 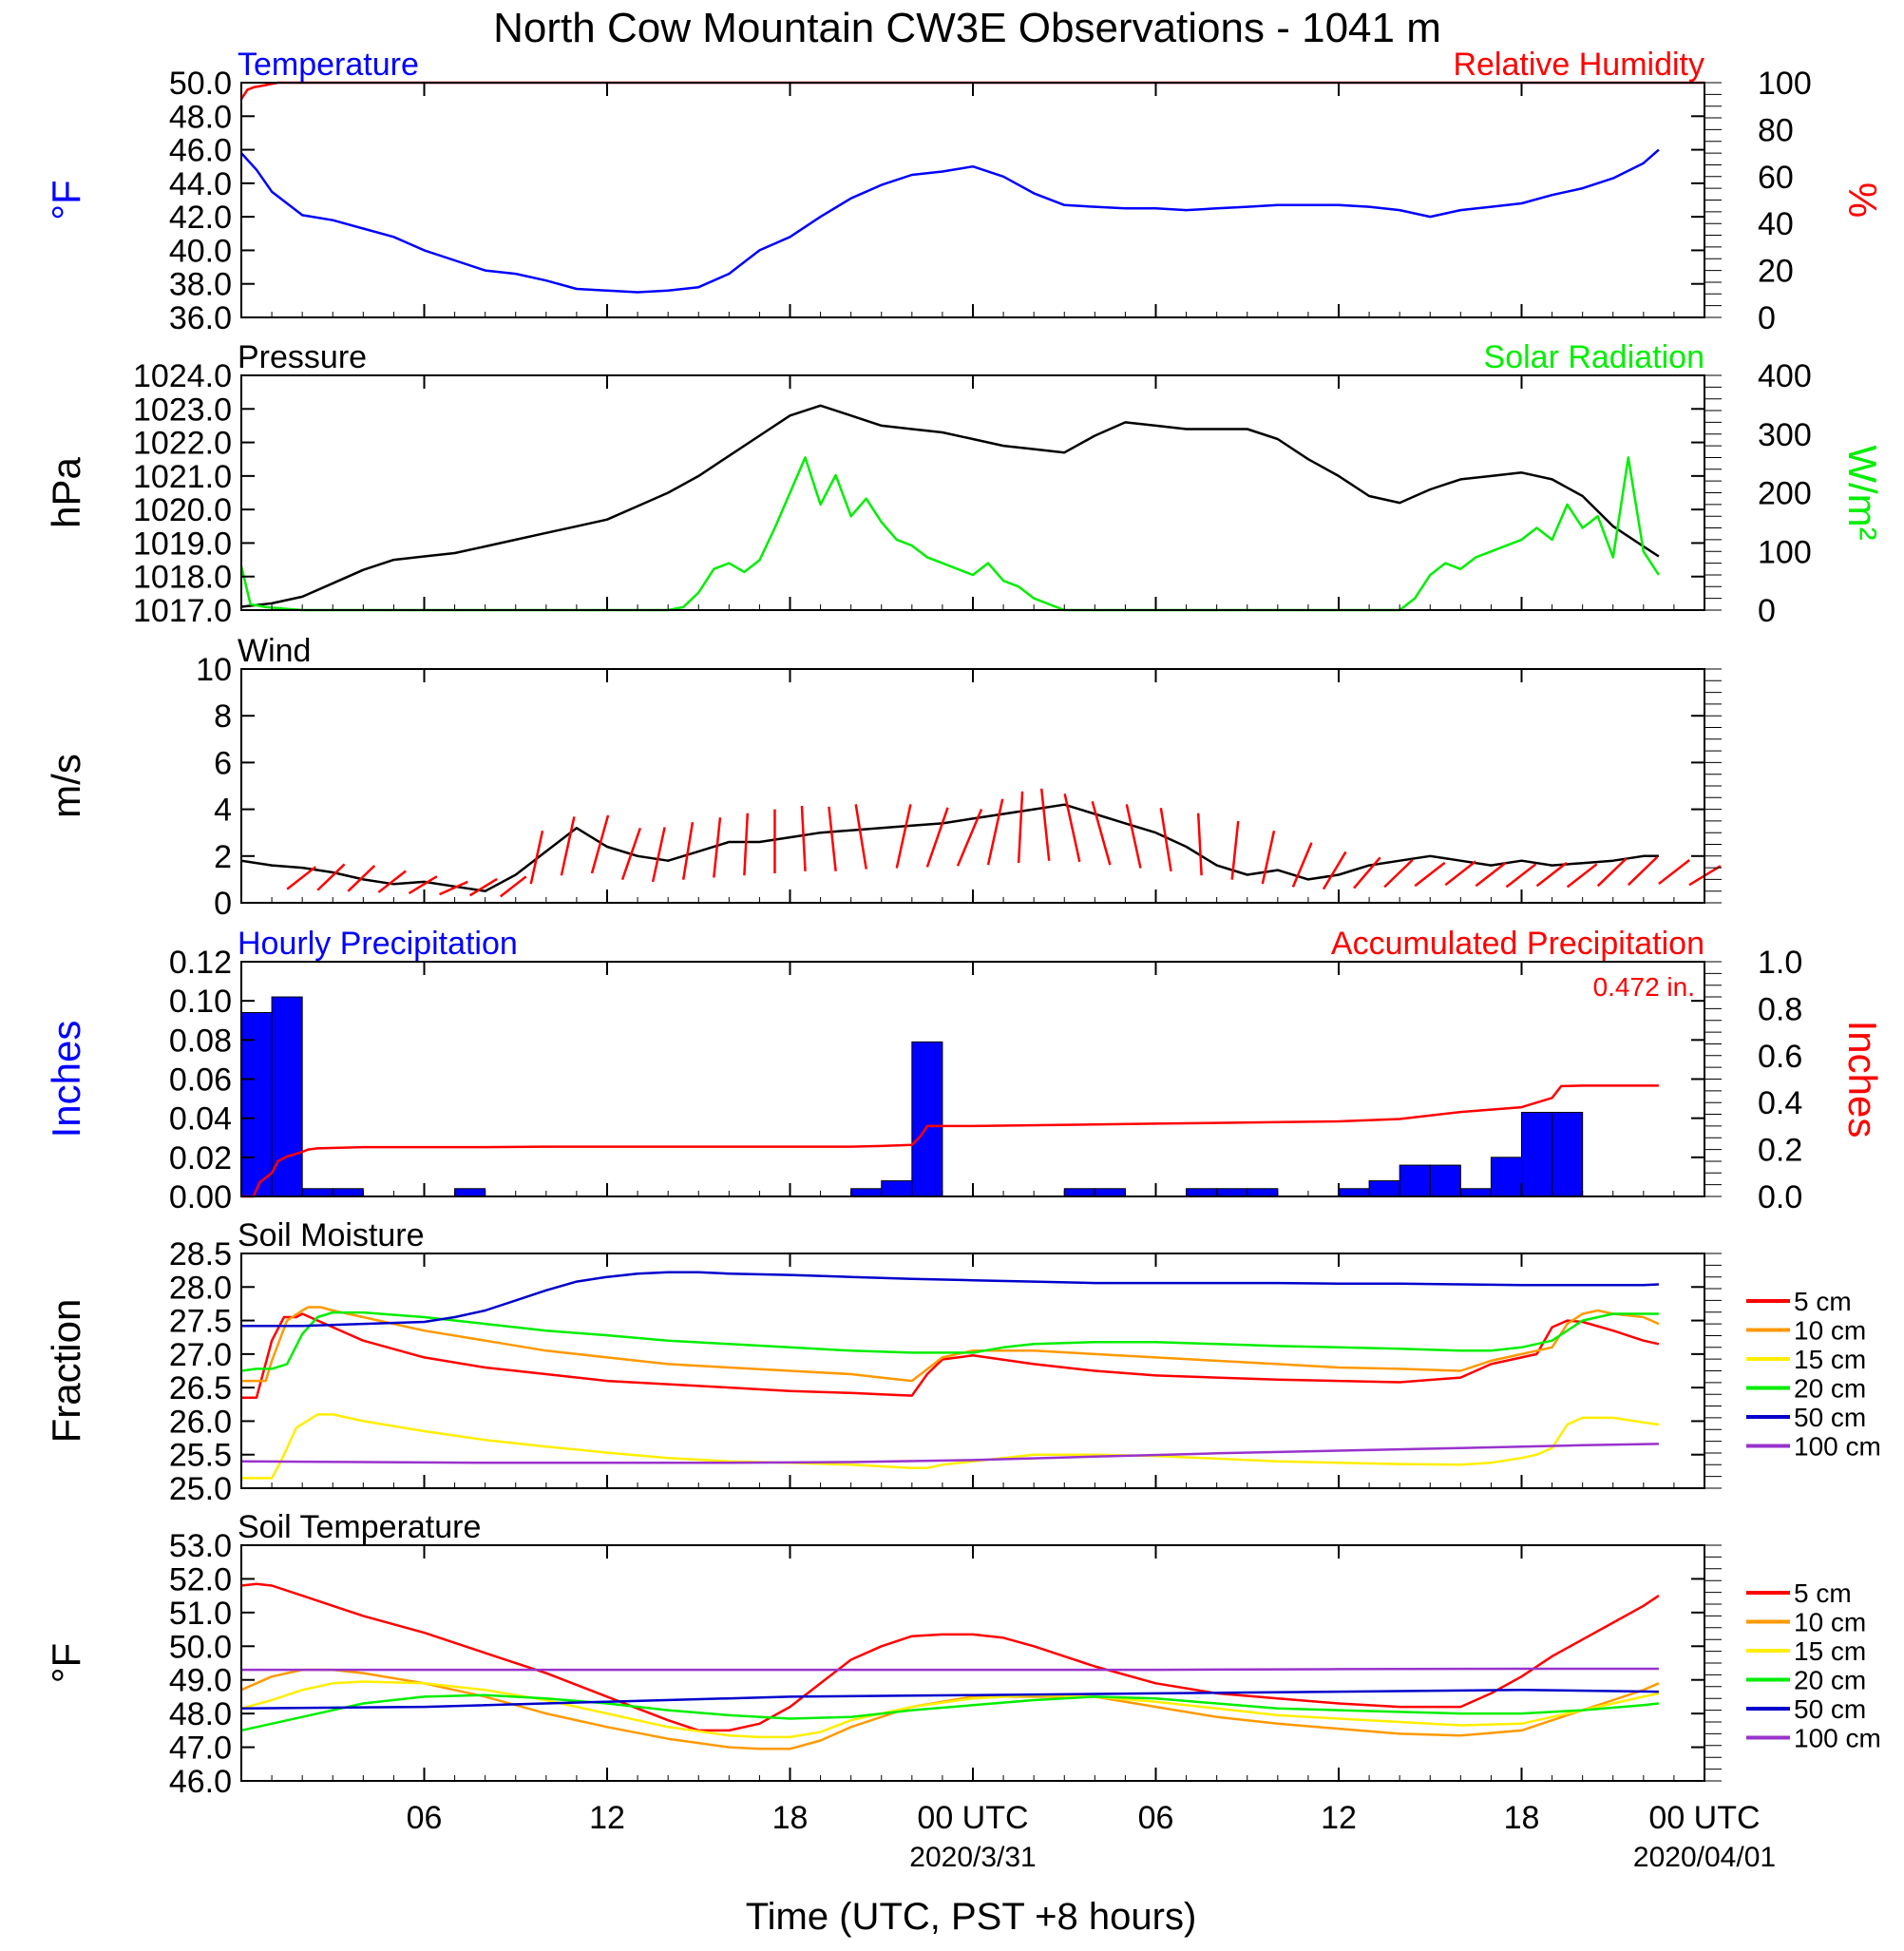 What do you see at coordinates (200, 1288) in the screenshot?
I see `y-tick-label: 28.0` at bounding box center [200, 1288].